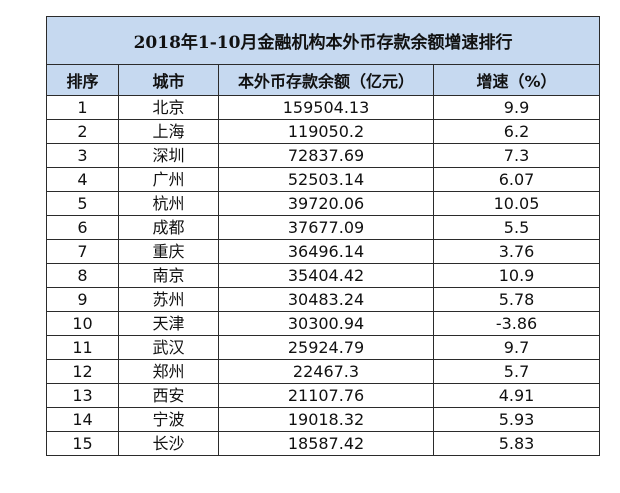 Image resolution: width=620 pixels, height=493 pixels. Describe the element at coordinates (168, 395) in the screenshot. I see `city-cell: 西安` at that location.